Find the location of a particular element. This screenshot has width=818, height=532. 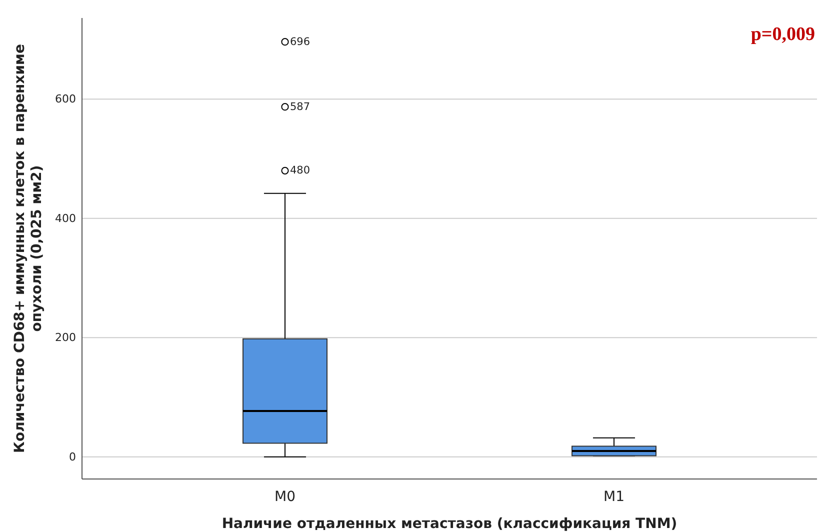

y-tick-label: 0 is located at coordinates (72, 457).